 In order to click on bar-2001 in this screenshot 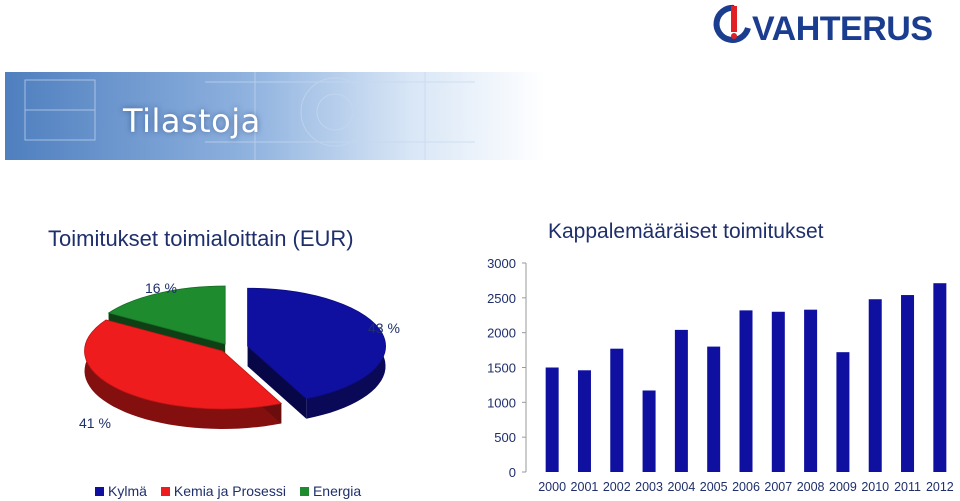, I will do `click(584, 421)`.